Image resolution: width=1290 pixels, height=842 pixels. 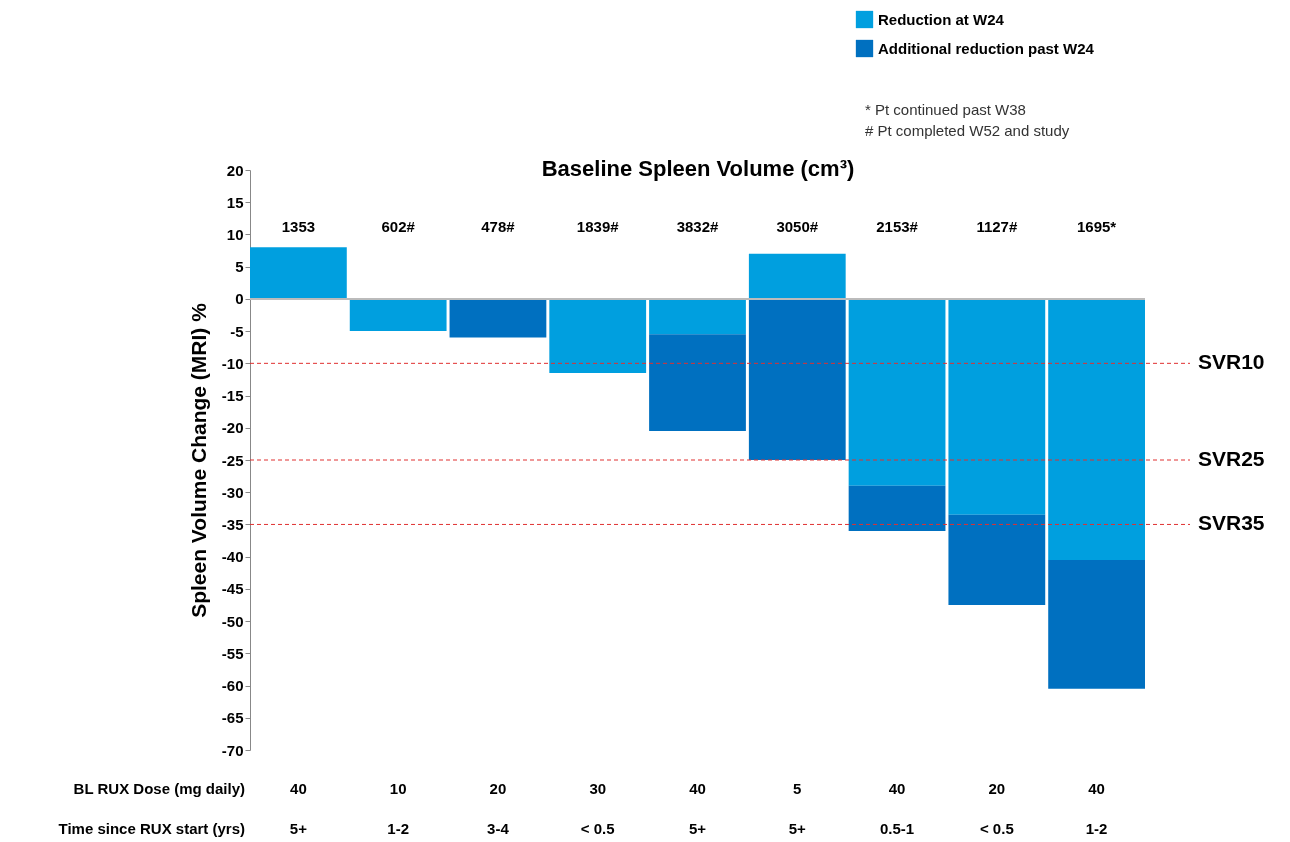 What do you see at coordinates (232, 686) in the screenshot?
I see `y-tick-label: -60` at bounding box center [232, 686].